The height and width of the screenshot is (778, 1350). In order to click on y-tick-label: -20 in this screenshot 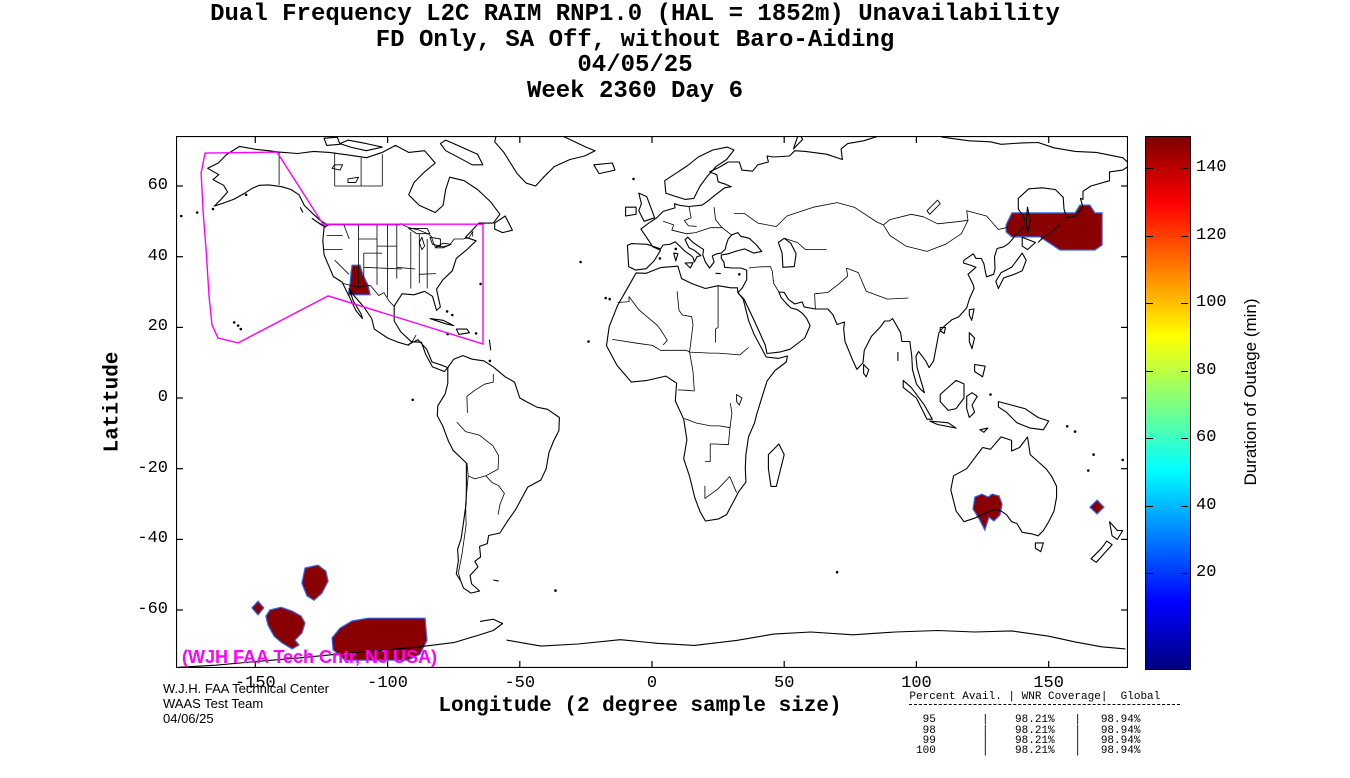, I will do `click(144, 468)`.